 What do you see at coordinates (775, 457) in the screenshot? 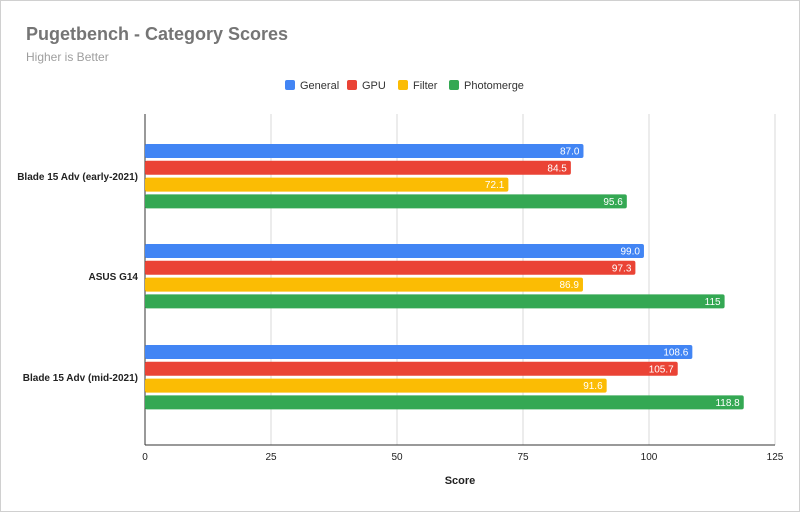
I see `x-tick-label: 125` at bounding box center [775, 457].